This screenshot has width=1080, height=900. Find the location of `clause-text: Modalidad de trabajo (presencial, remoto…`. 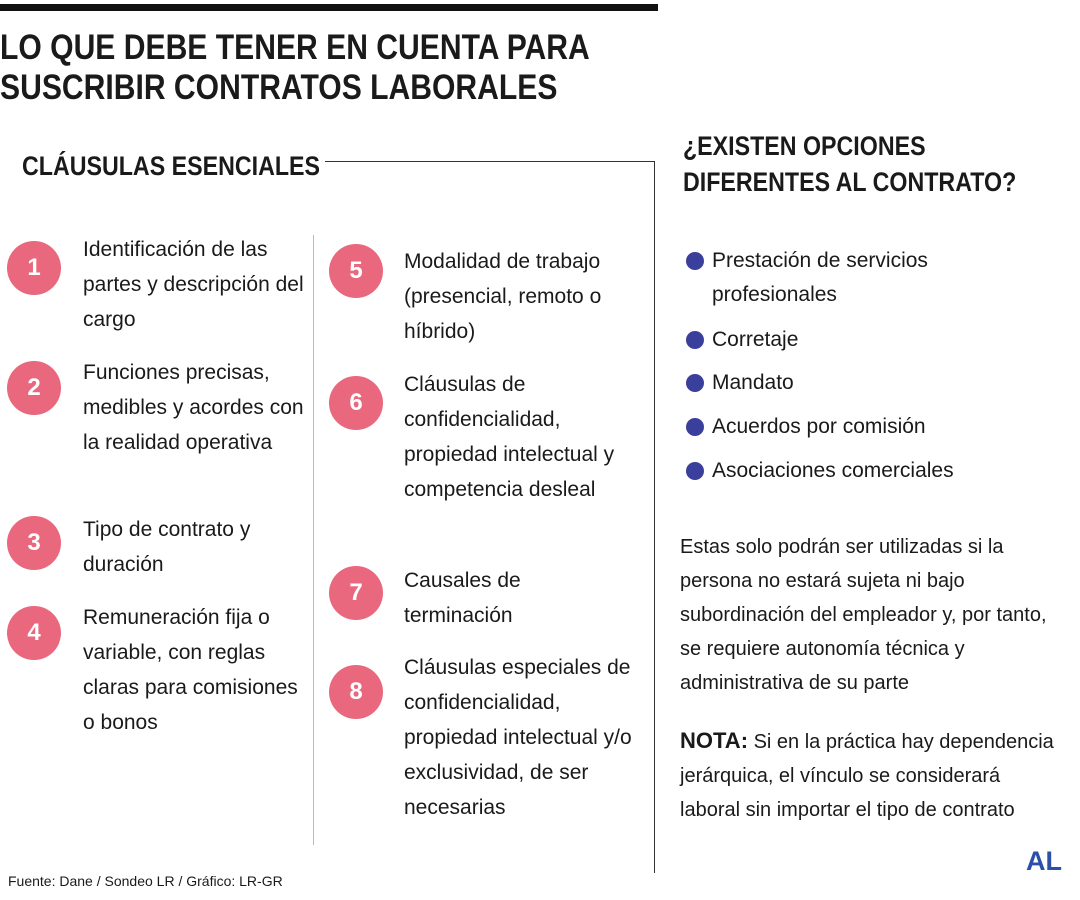

clause-text: Modalidad de trabajo (presencial, remoto… is located at coordinates (503, 296).